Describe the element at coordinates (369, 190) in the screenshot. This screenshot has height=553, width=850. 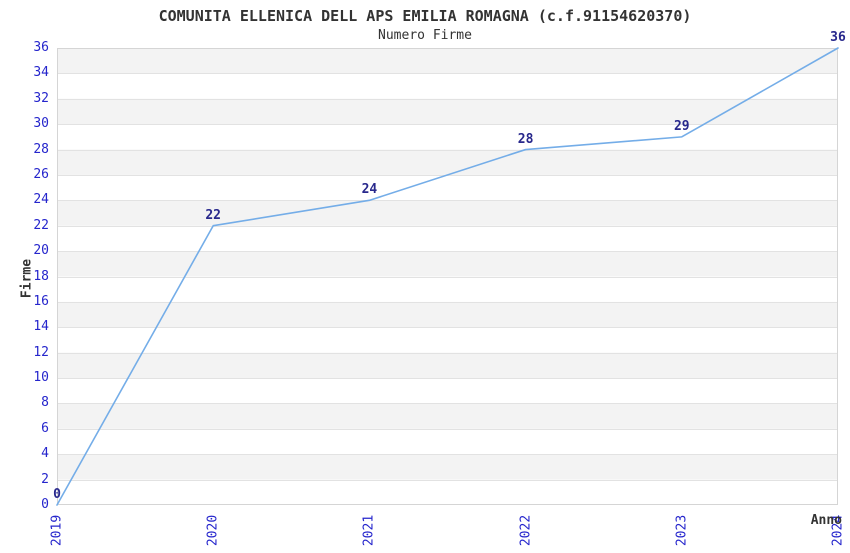
I see `data-label: 24` at that location.